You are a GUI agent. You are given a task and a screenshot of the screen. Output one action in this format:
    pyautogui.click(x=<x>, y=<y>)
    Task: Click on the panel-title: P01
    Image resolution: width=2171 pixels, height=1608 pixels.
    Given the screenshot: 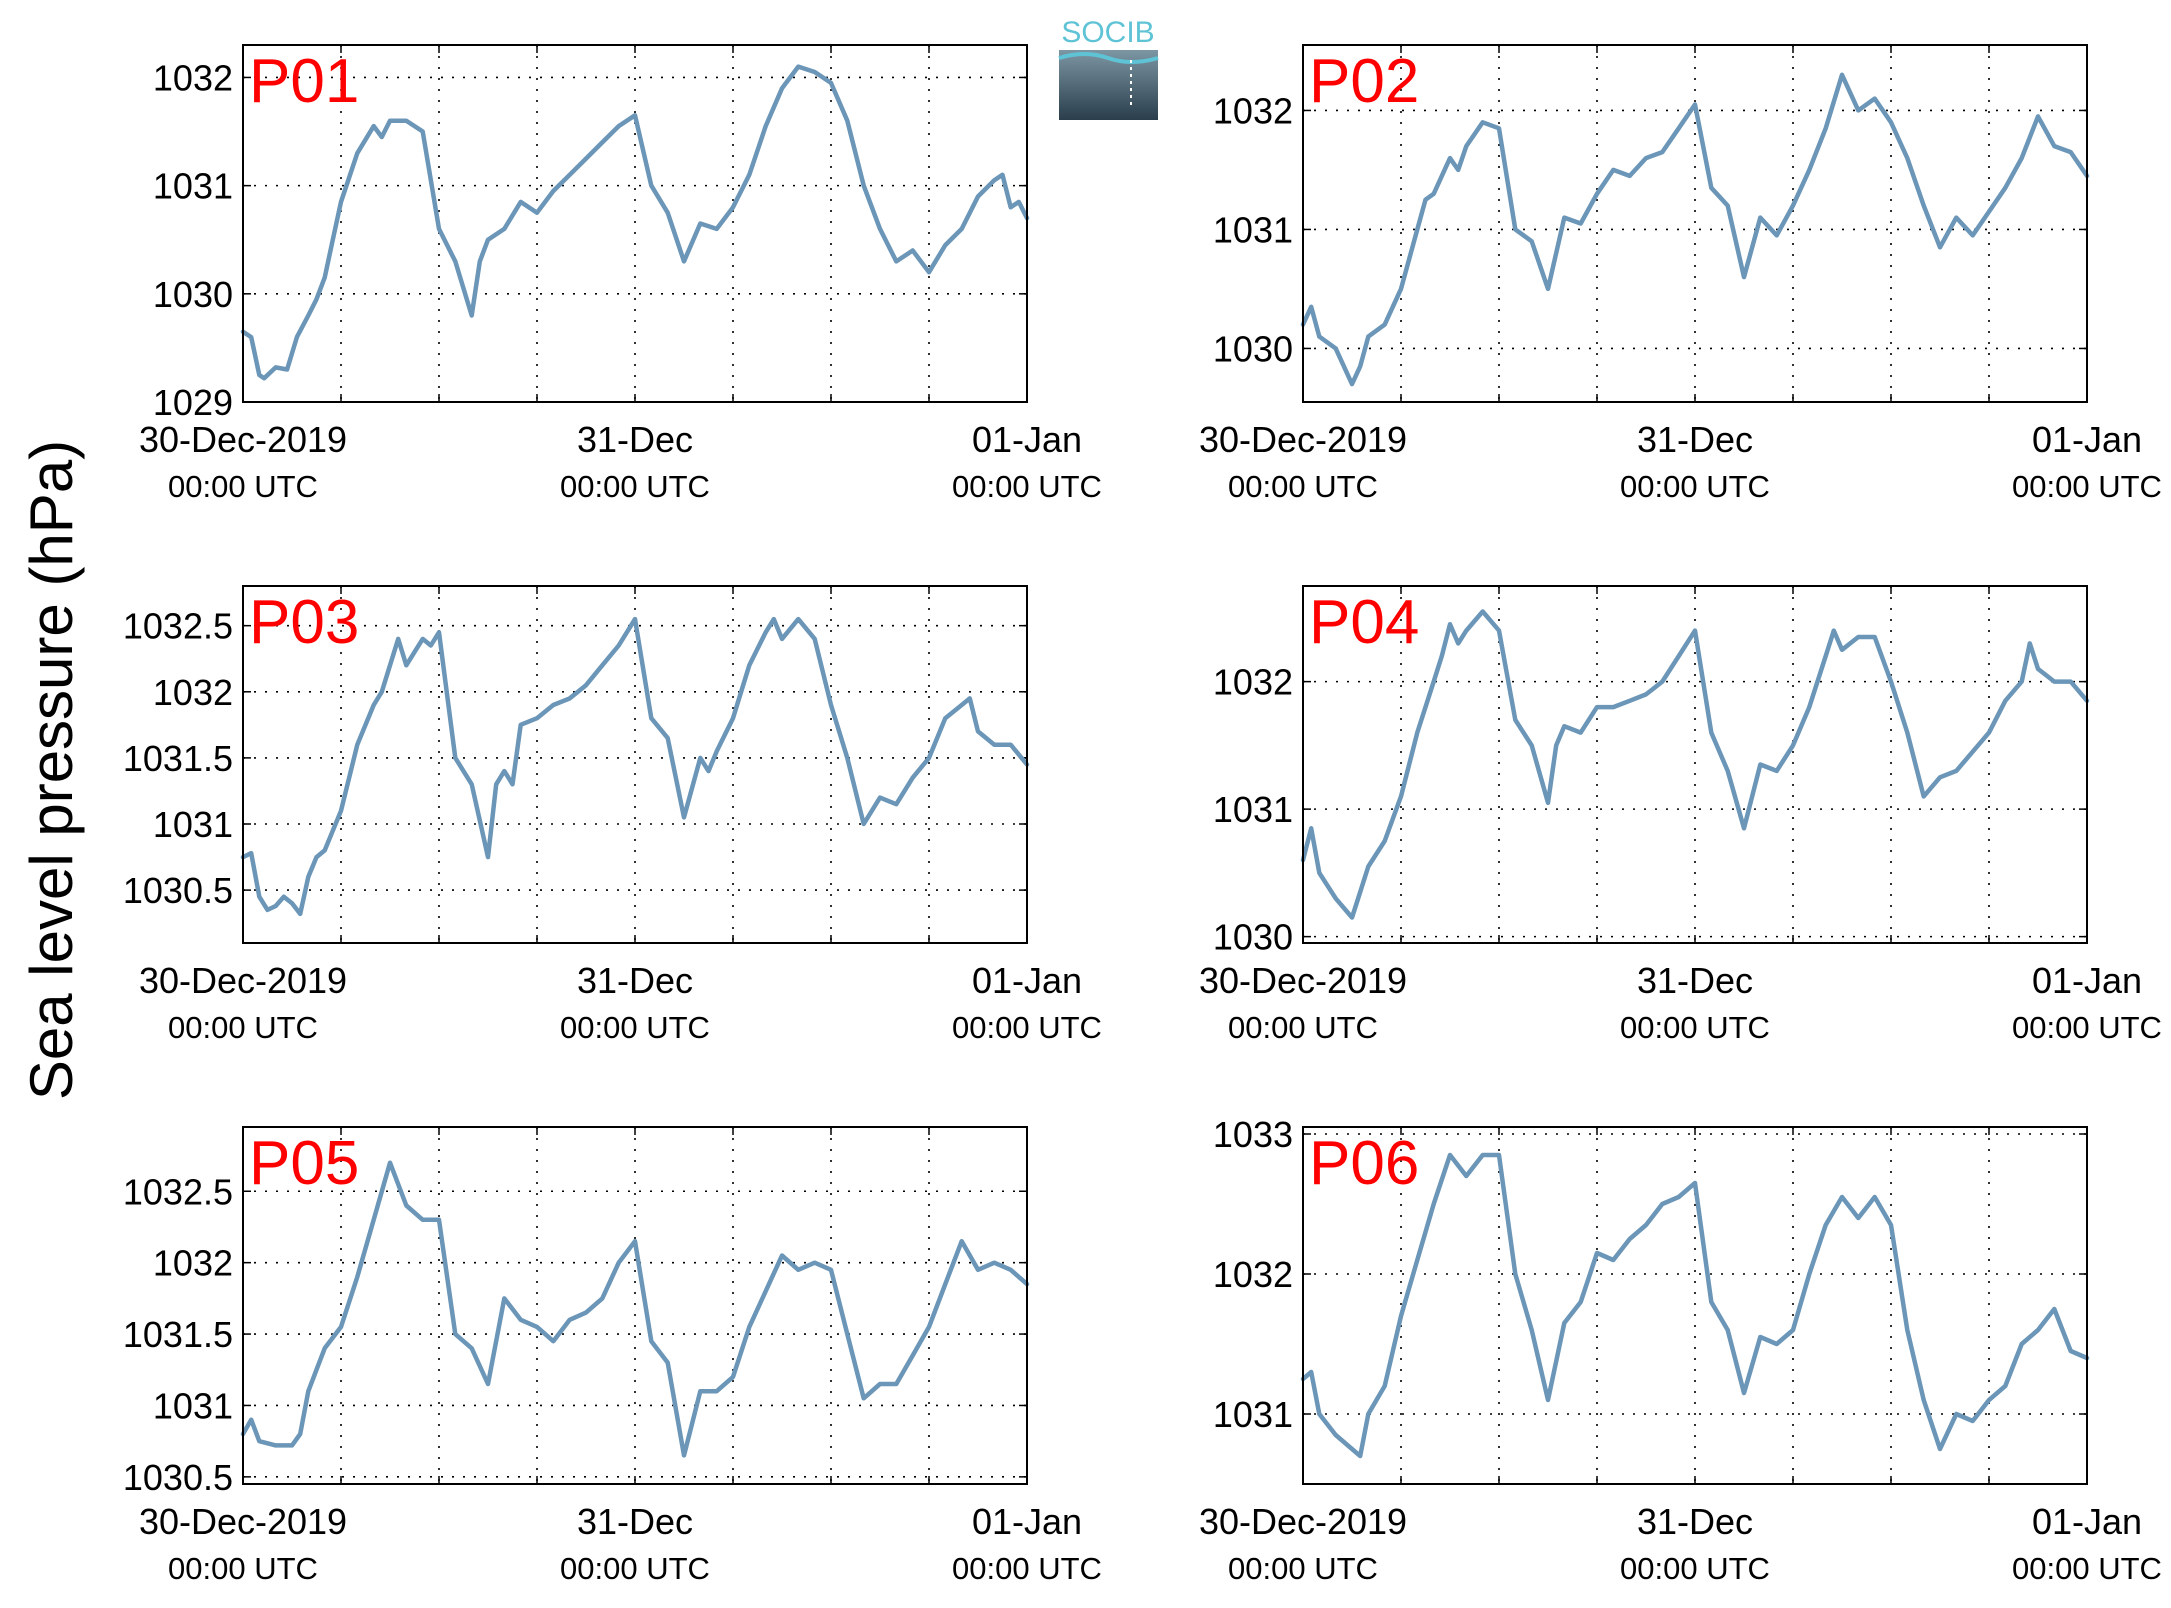 What is the action you would take?
    pyautogui.click(x=304, y=81)
    